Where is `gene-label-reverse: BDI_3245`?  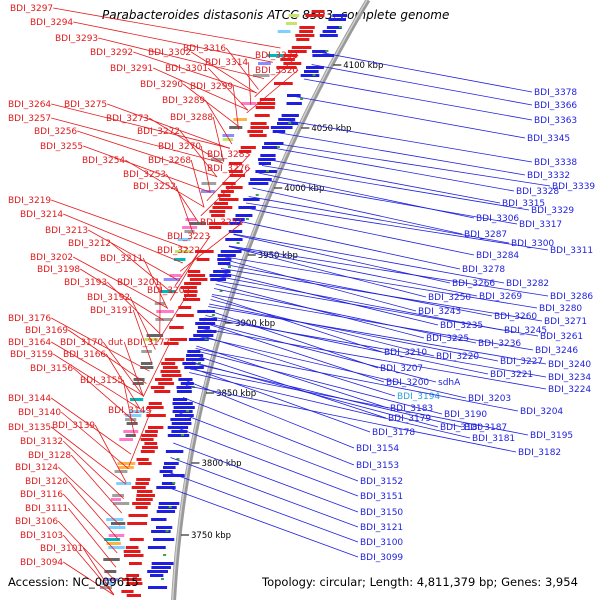
gene-label-reverse: BDI_3245 is located at coordinates (525, 331).